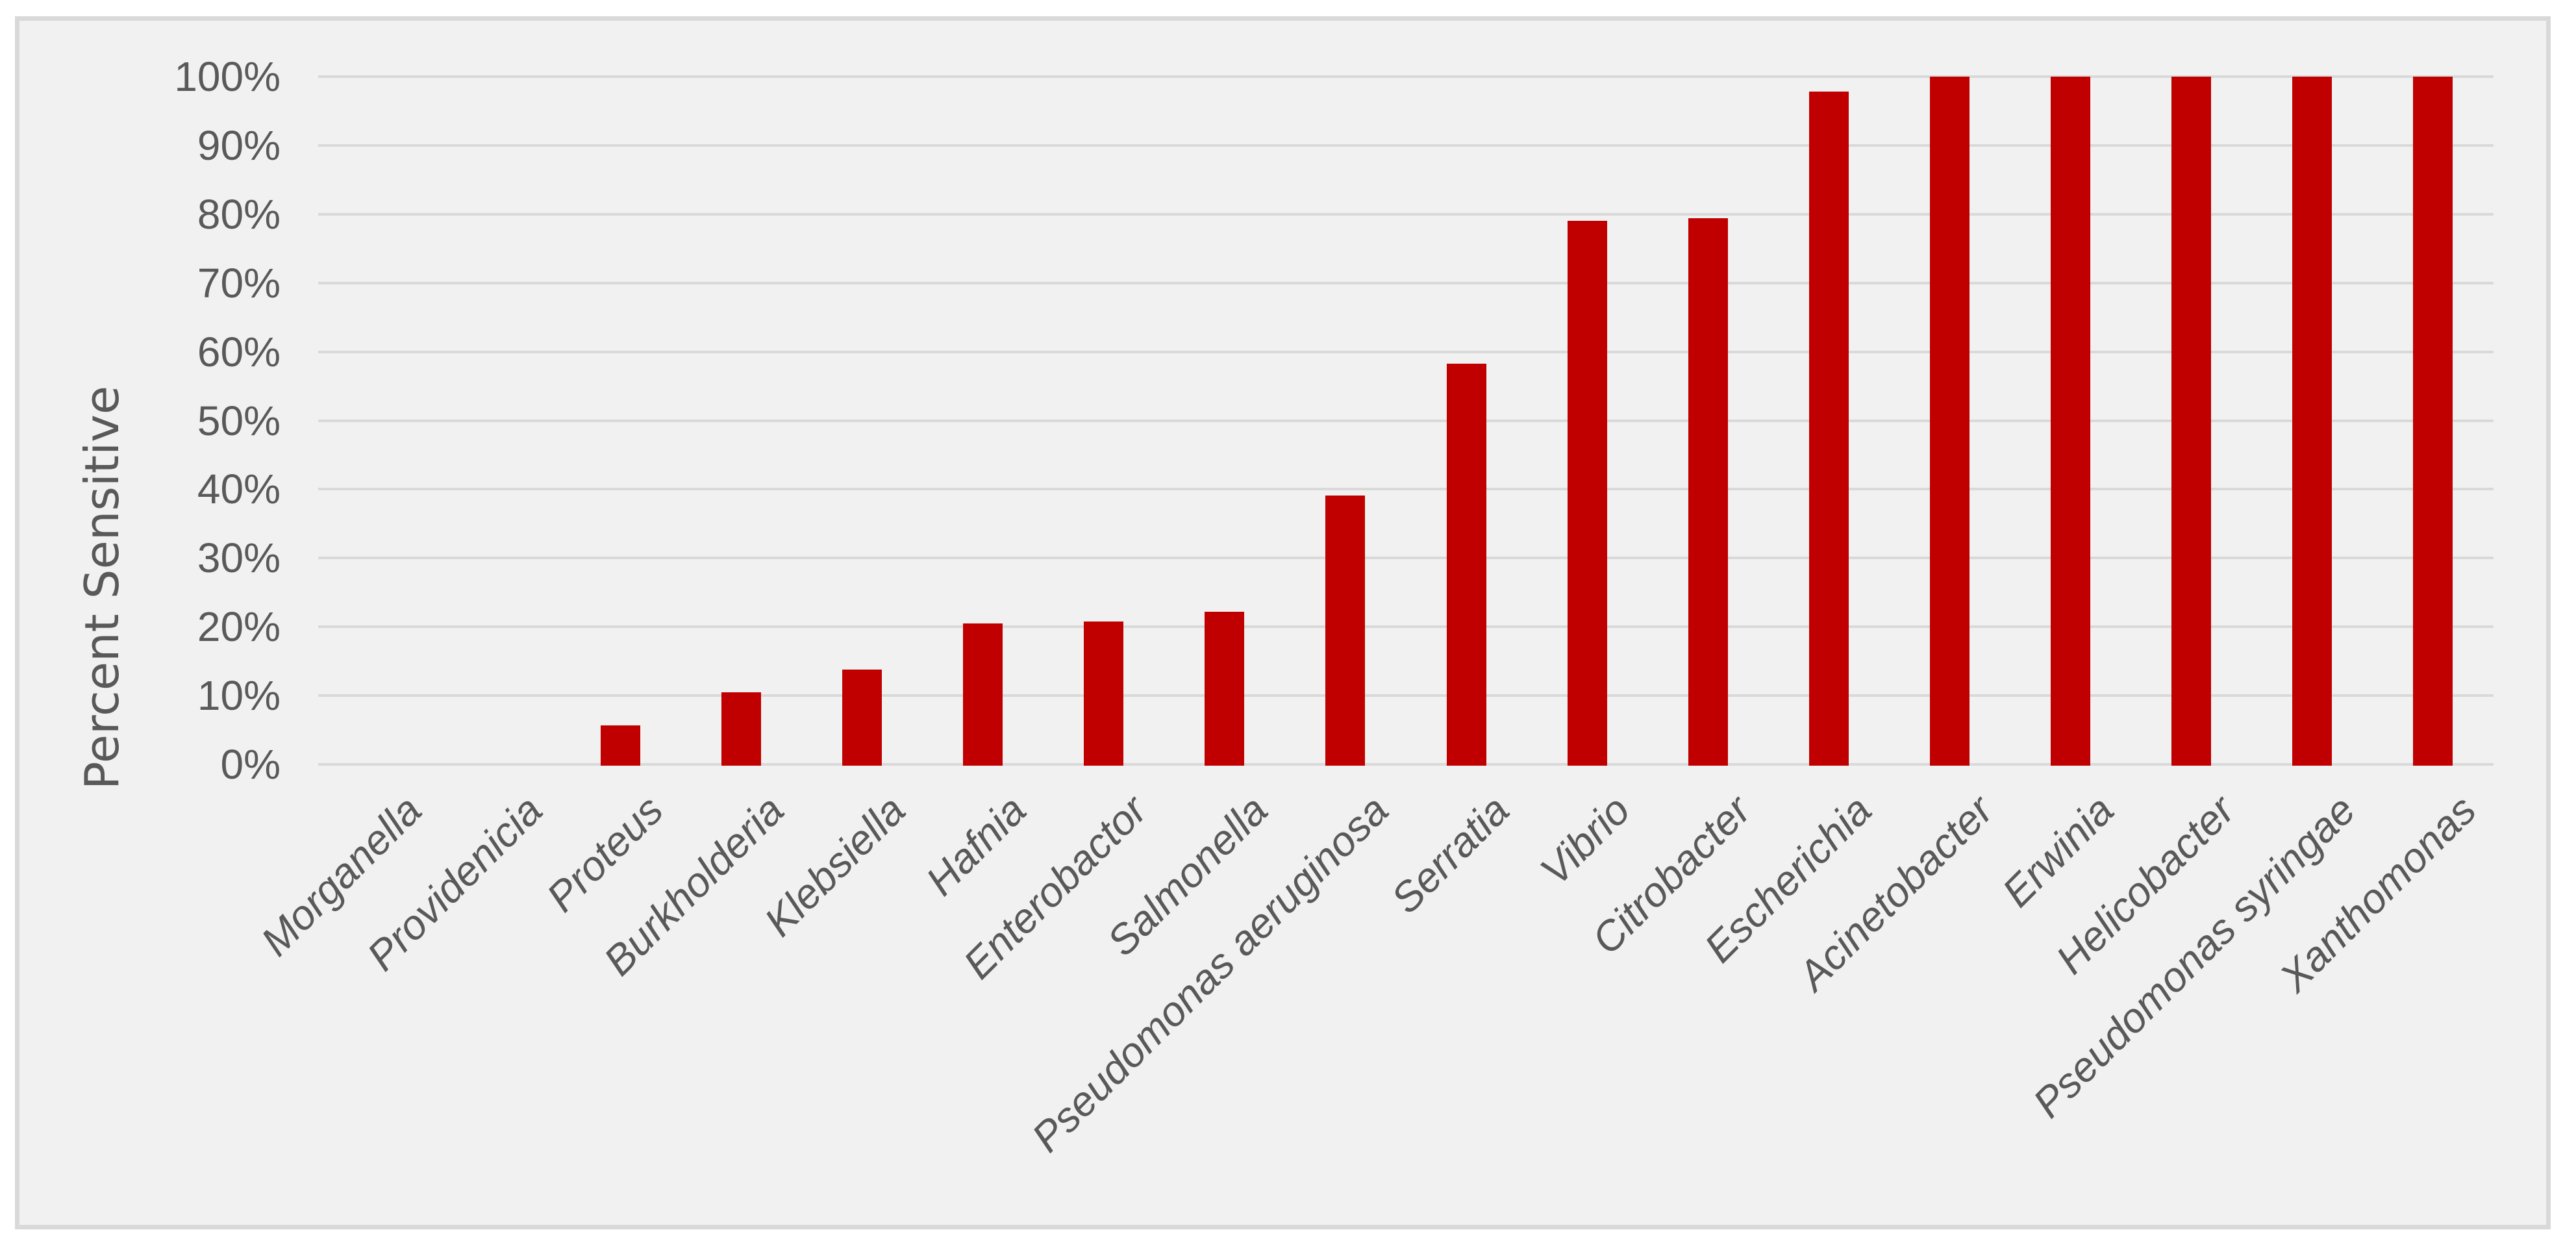  Describe the element at coordinates (239, 696) in the screenshot. I see `y-tick-label: 10%` at that location.